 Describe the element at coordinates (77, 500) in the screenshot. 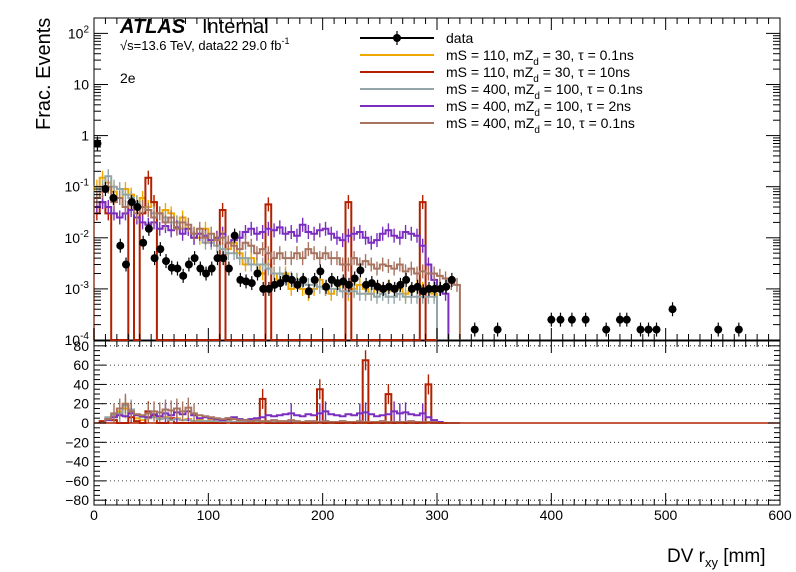

I see `ratio-y-tick-label: −80` at that location.